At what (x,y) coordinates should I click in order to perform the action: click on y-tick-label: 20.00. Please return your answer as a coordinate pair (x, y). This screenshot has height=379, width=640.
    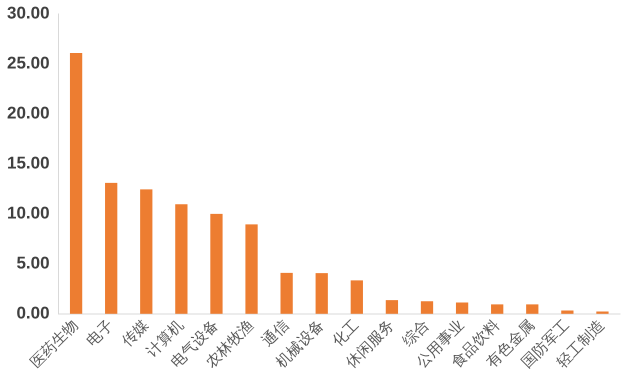
    Looking at the image, I should click on (28, 113).